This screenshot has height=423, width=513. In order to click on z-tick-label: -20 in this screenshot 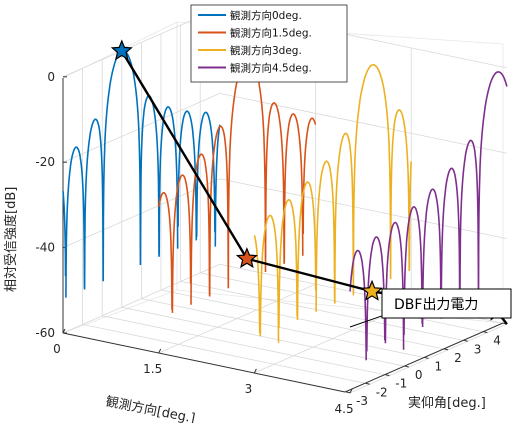, I will do `click(45, 162)`.